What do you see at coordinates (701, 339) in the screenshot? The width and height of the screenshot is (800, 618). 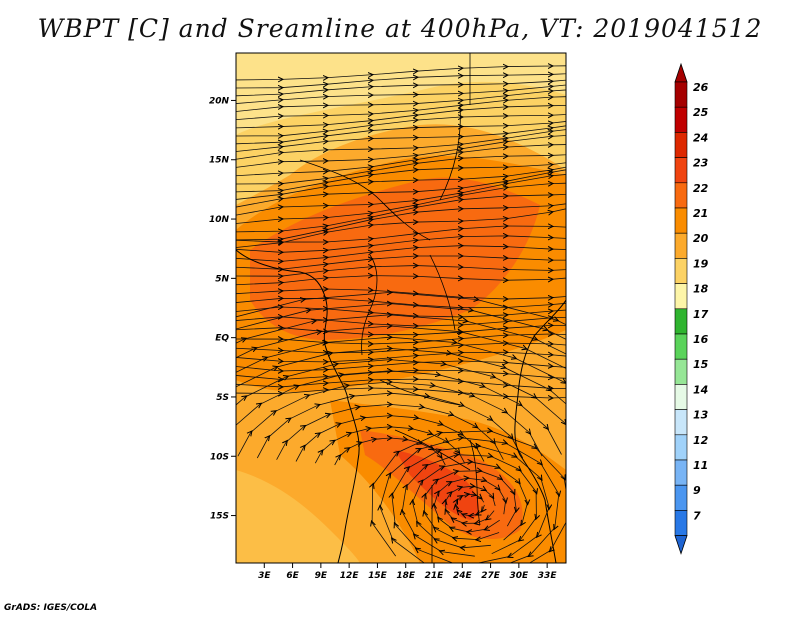 I see `colorbar-label: 16` at bounding box center [701, 339].